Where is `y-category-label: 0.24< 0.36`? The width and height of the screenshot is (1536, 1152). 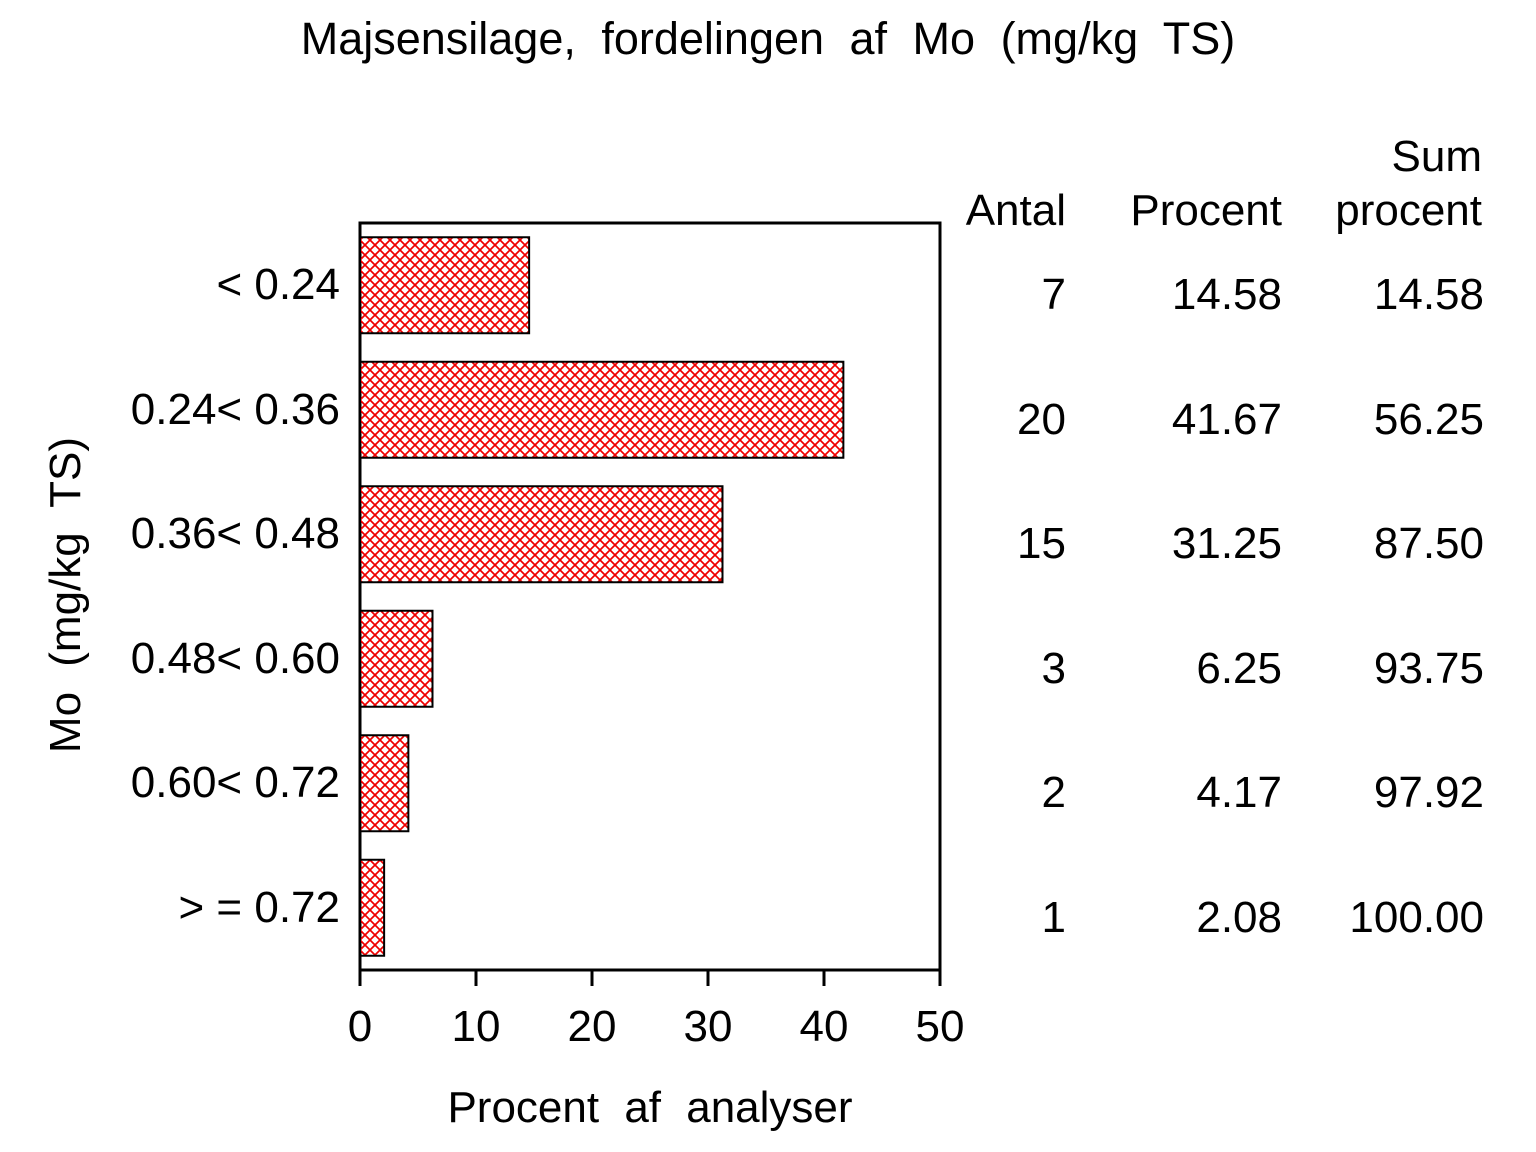 y-category-label: 0.24< 0.36 is located at coordinates (235, 409).